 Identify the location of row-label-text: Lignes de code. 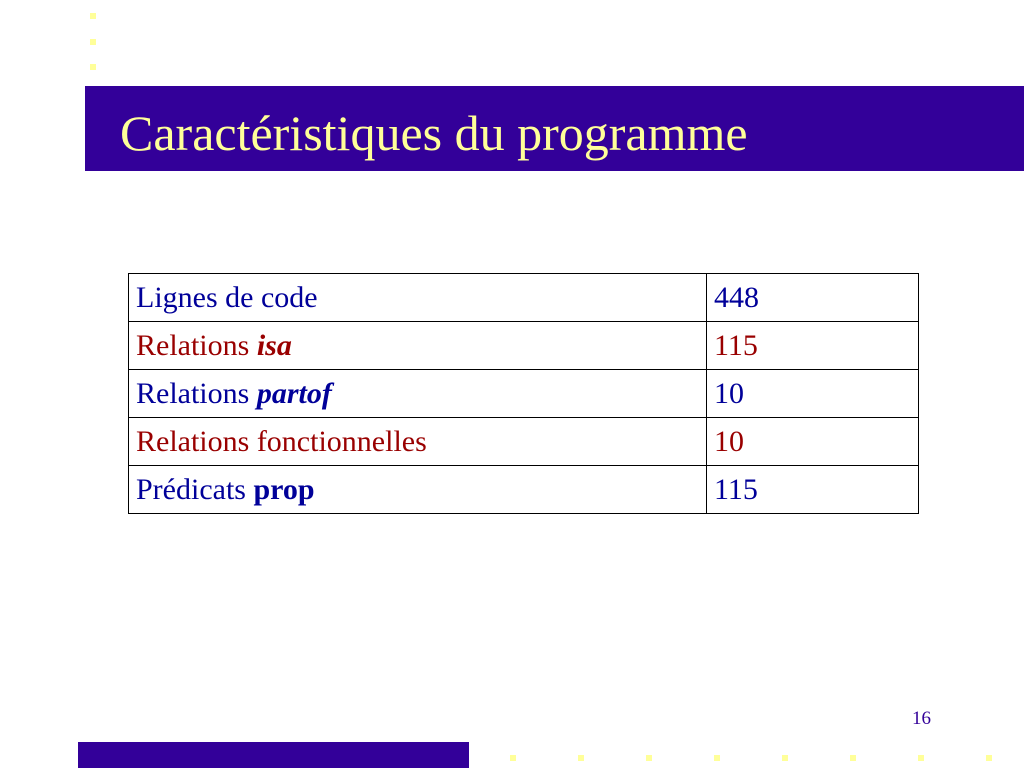
(227, 297).